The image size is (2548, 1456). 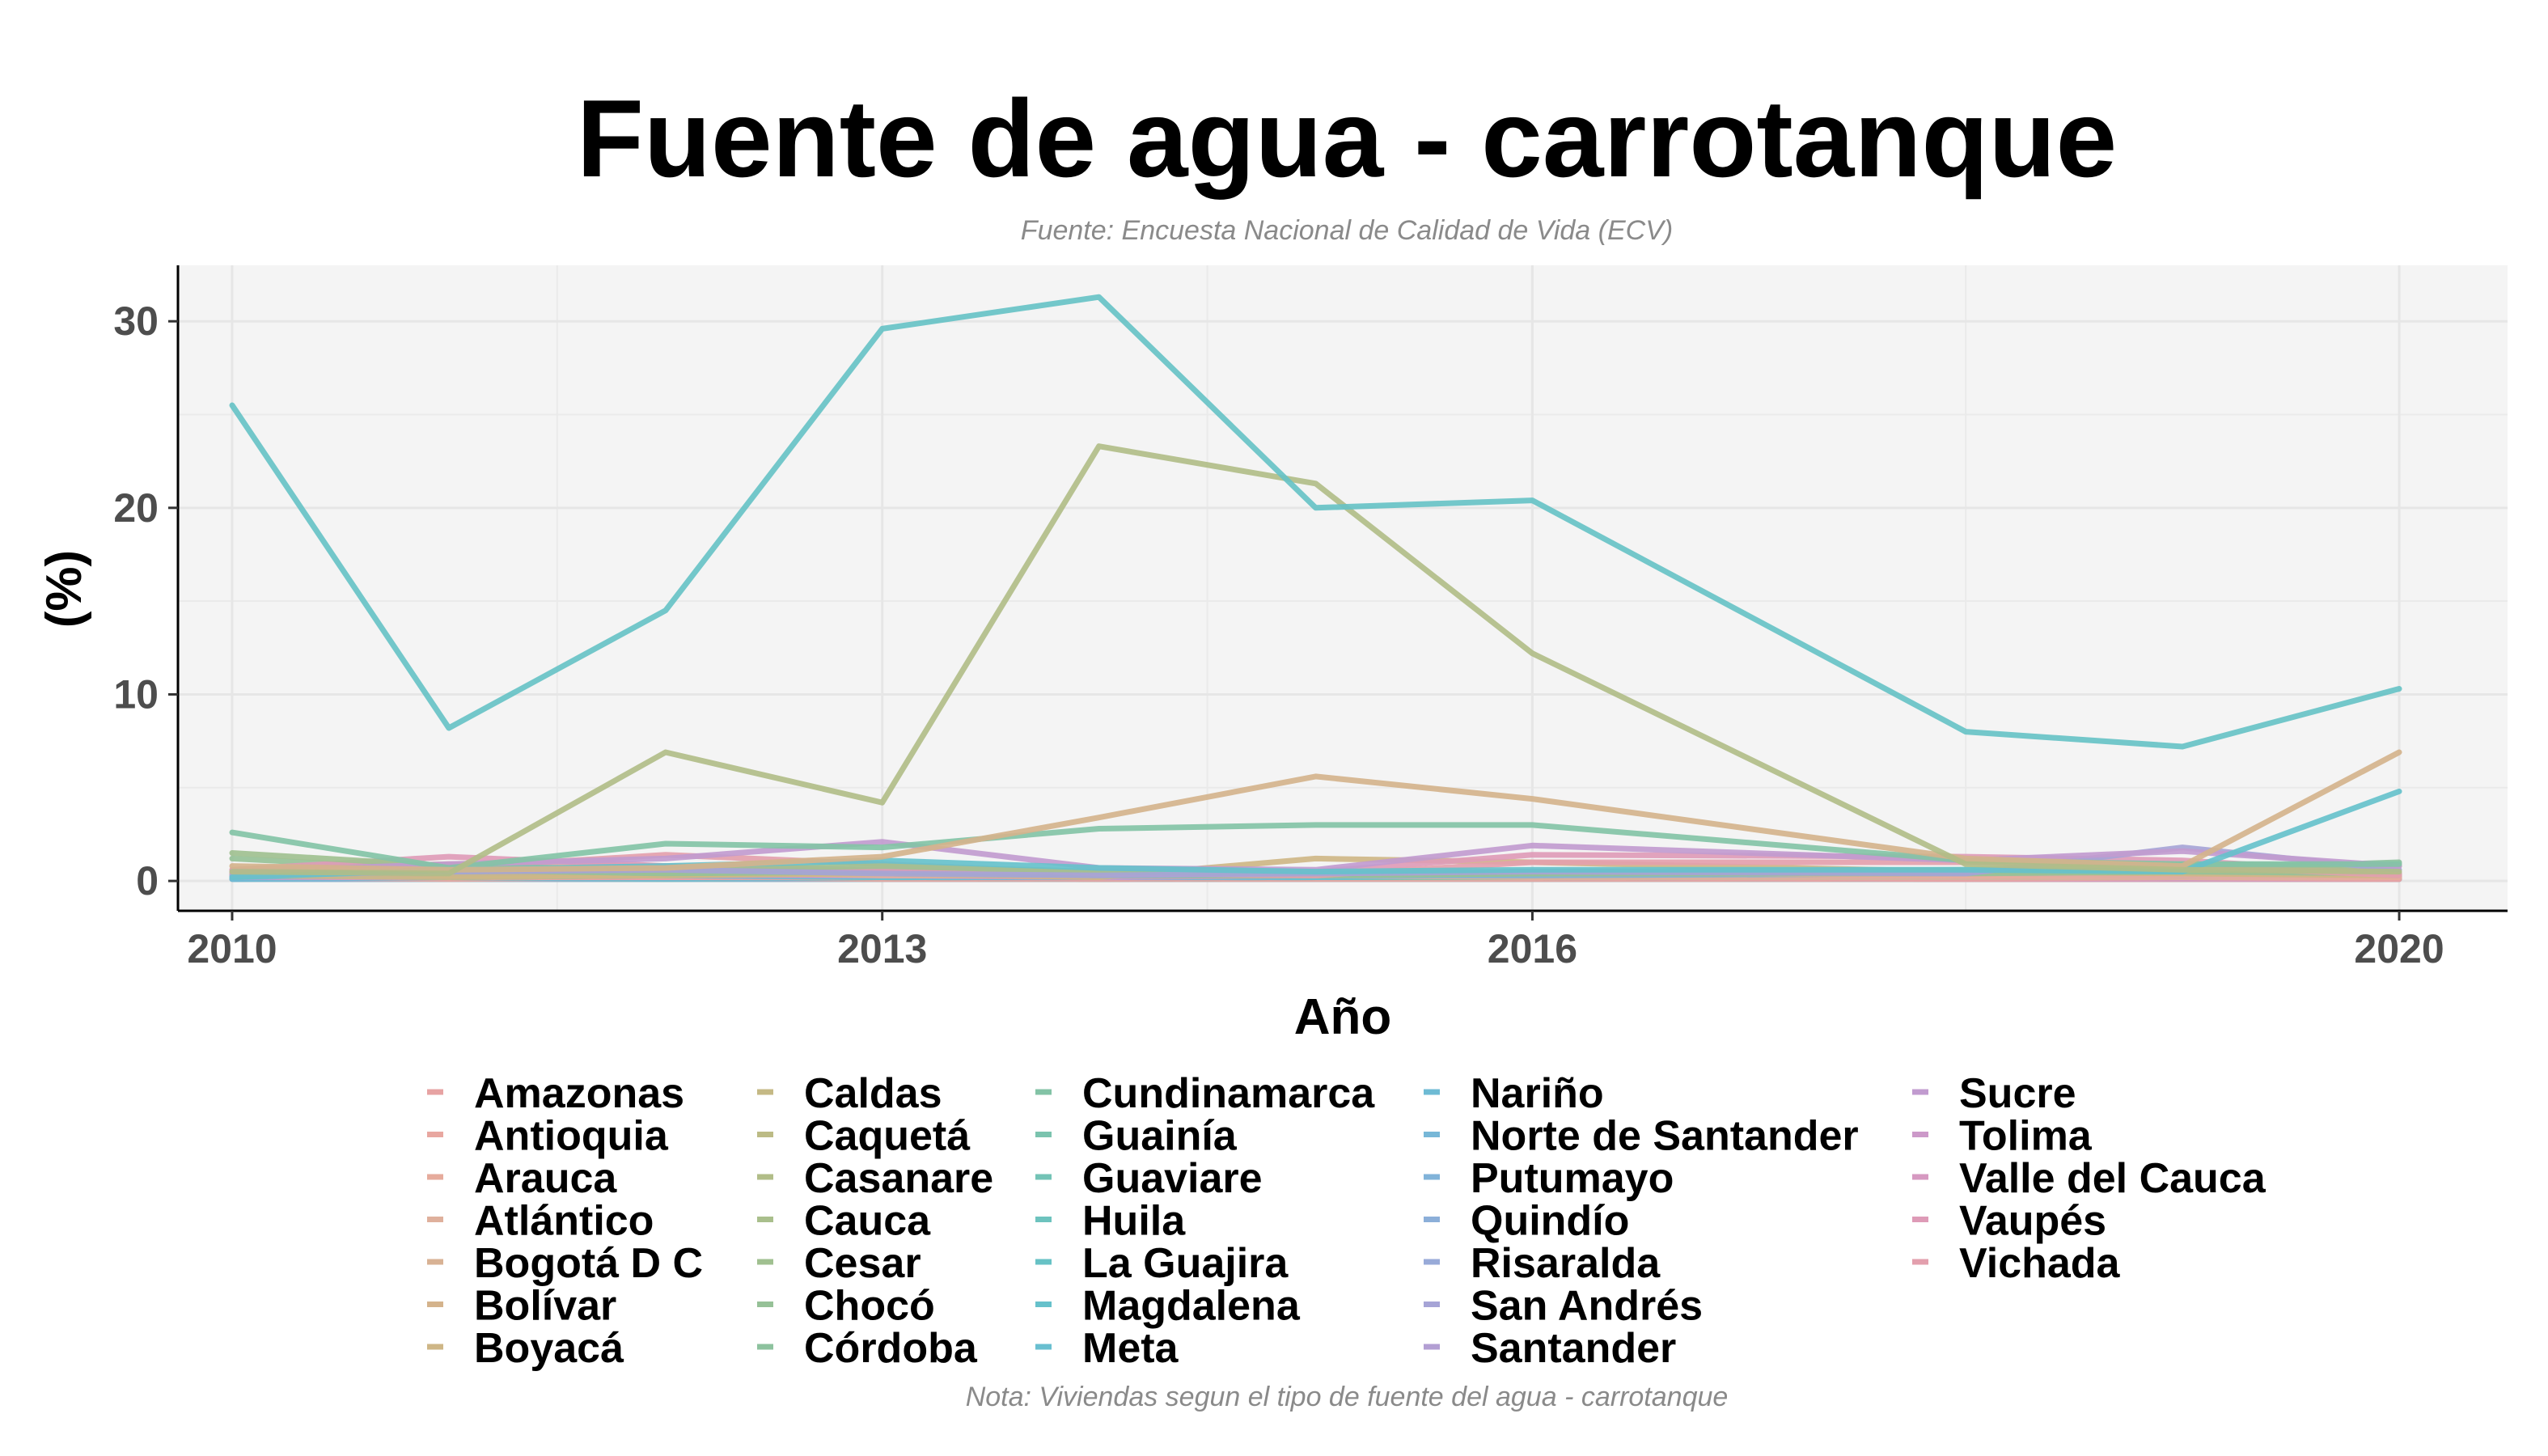 I want to click on legend-label: Antioquia, so click(x=571, y=1136).